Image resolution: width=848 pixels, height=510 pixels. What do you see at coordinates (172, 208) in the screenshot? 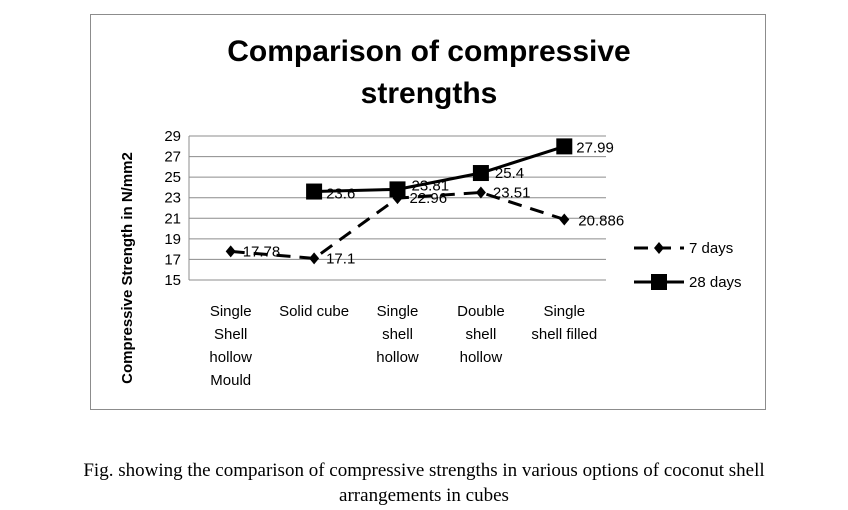
I see `y-tick-labels: 15 17 19 21 23 25 27 29` at bounding box center [172, 208].